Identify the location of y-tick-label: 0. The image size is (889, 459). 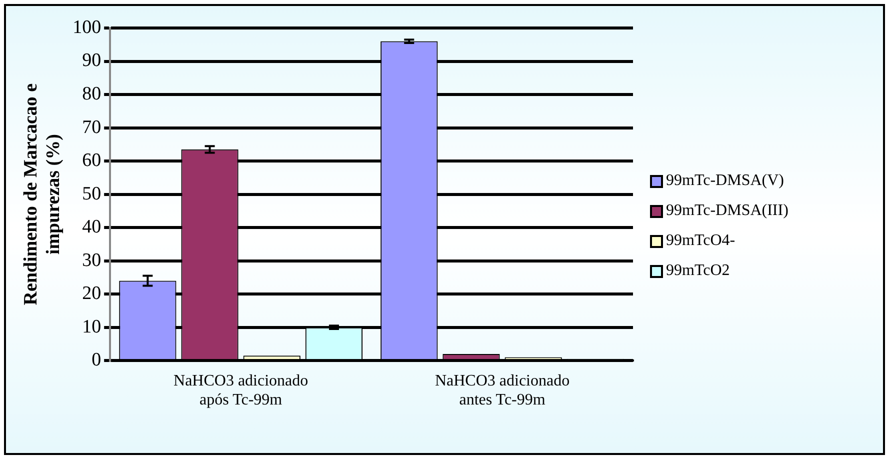
(97, 360).